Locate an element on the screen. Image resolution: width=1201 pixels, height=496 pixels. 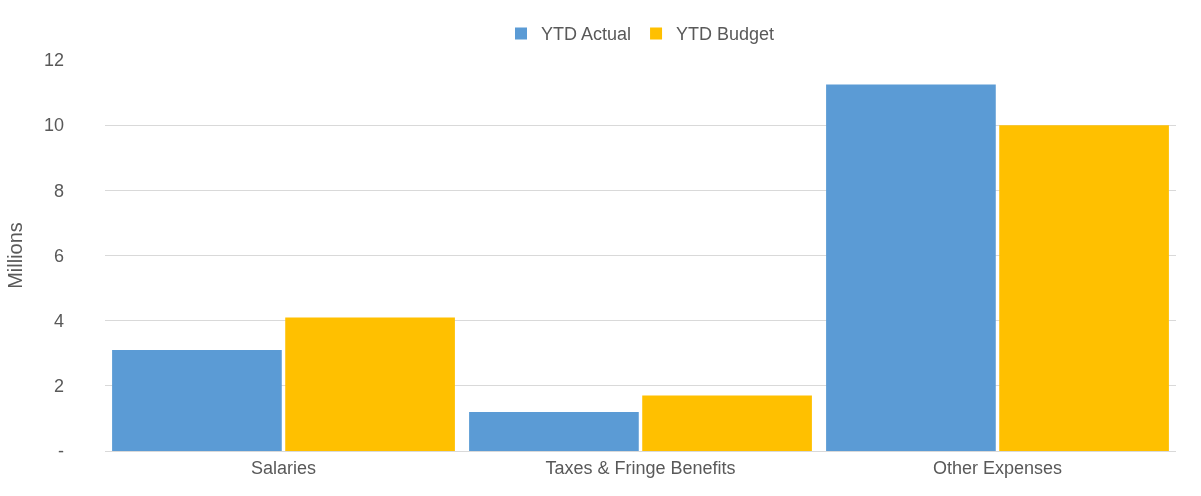
y-axis-title: Millions is located at coordinates (15, 255).